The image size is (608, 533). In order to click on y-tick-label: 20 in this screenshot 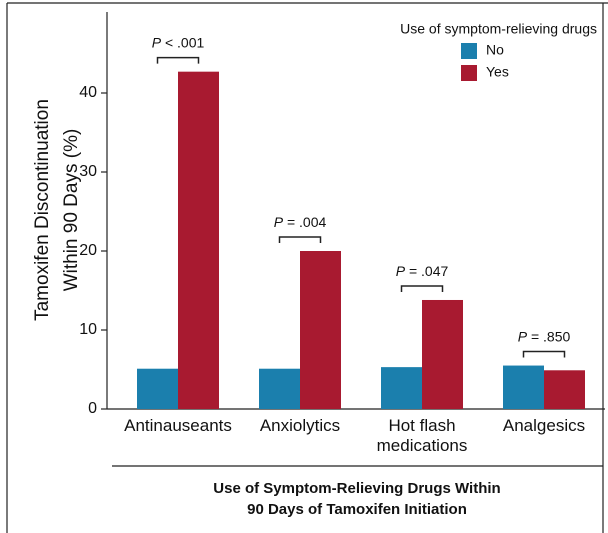, I will do `click(88, 250)`.